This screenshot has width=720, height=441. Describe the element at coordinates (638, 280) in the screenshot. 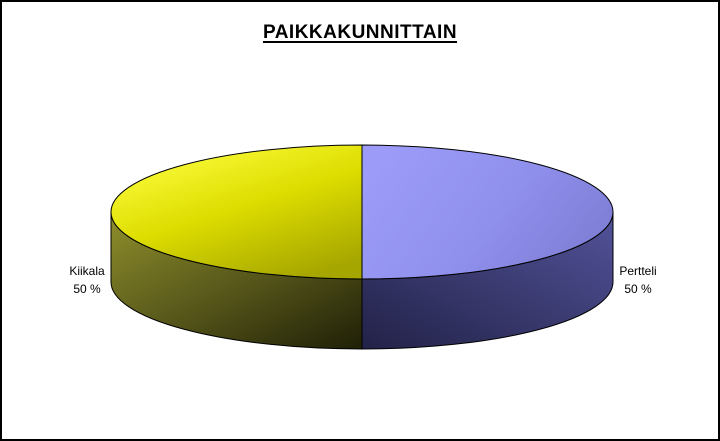

I see `slice-label-pertteli: Pertteli 50 %` at that location.